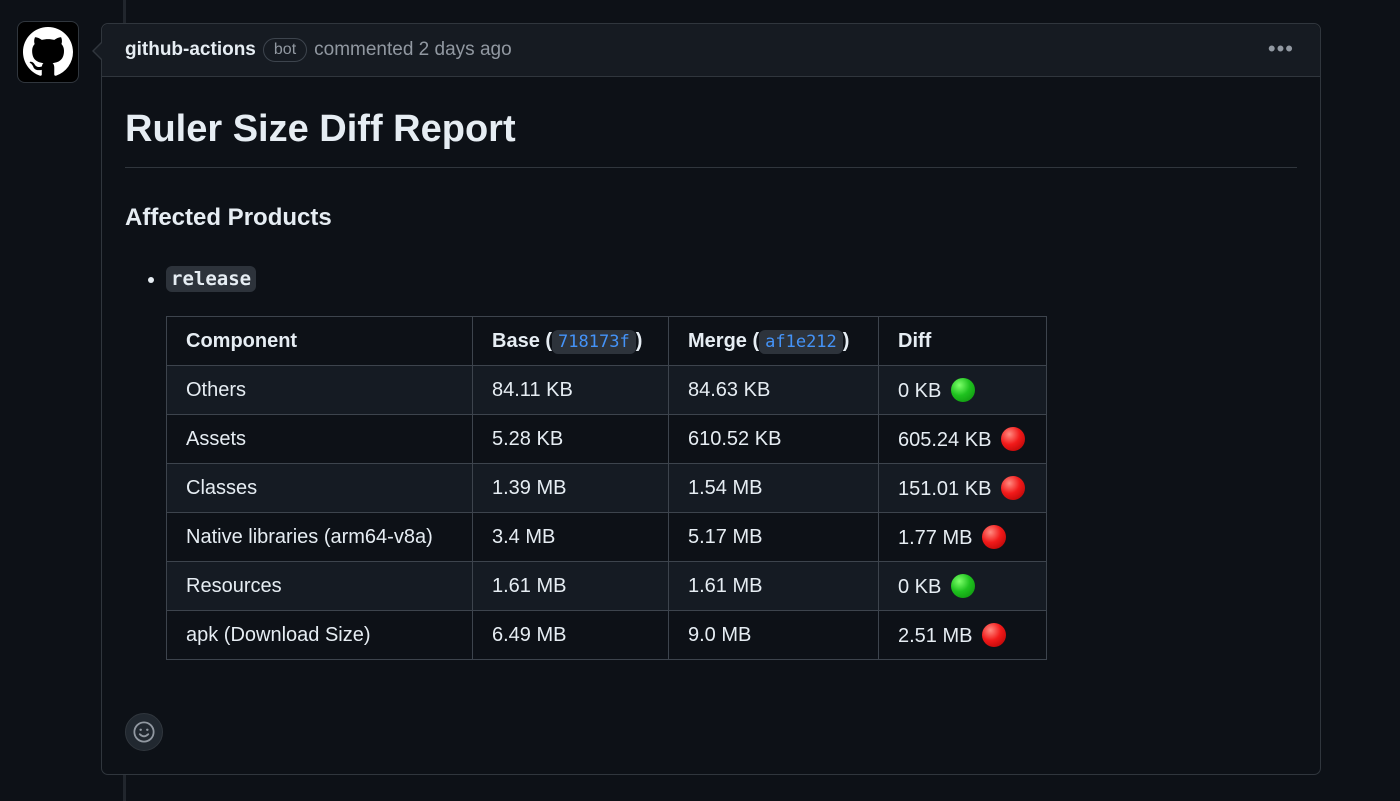 The width and height of the screenshot is (1400, 801). I want to click on cell-merge: 9.0 MB, so click(773, 635).